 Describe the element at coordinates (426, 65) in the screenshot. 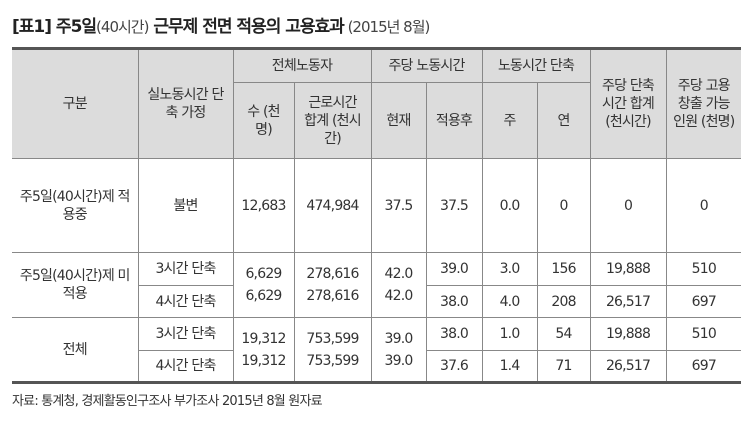

I see `header-weekly-hours: 주당 노동시간` at that location.